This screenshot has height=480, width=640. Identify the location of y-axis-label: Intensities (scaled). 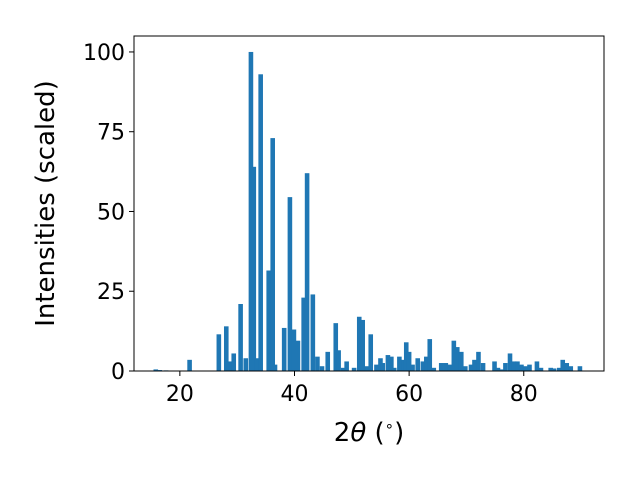
(46, 203).